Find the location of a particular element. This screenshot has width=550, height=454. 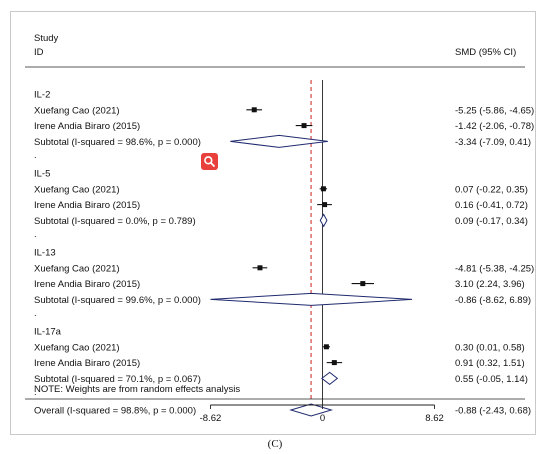

subtotal-ci-text: 0.55 (-0.05, 1.14) is located at coordinates (491, 379).